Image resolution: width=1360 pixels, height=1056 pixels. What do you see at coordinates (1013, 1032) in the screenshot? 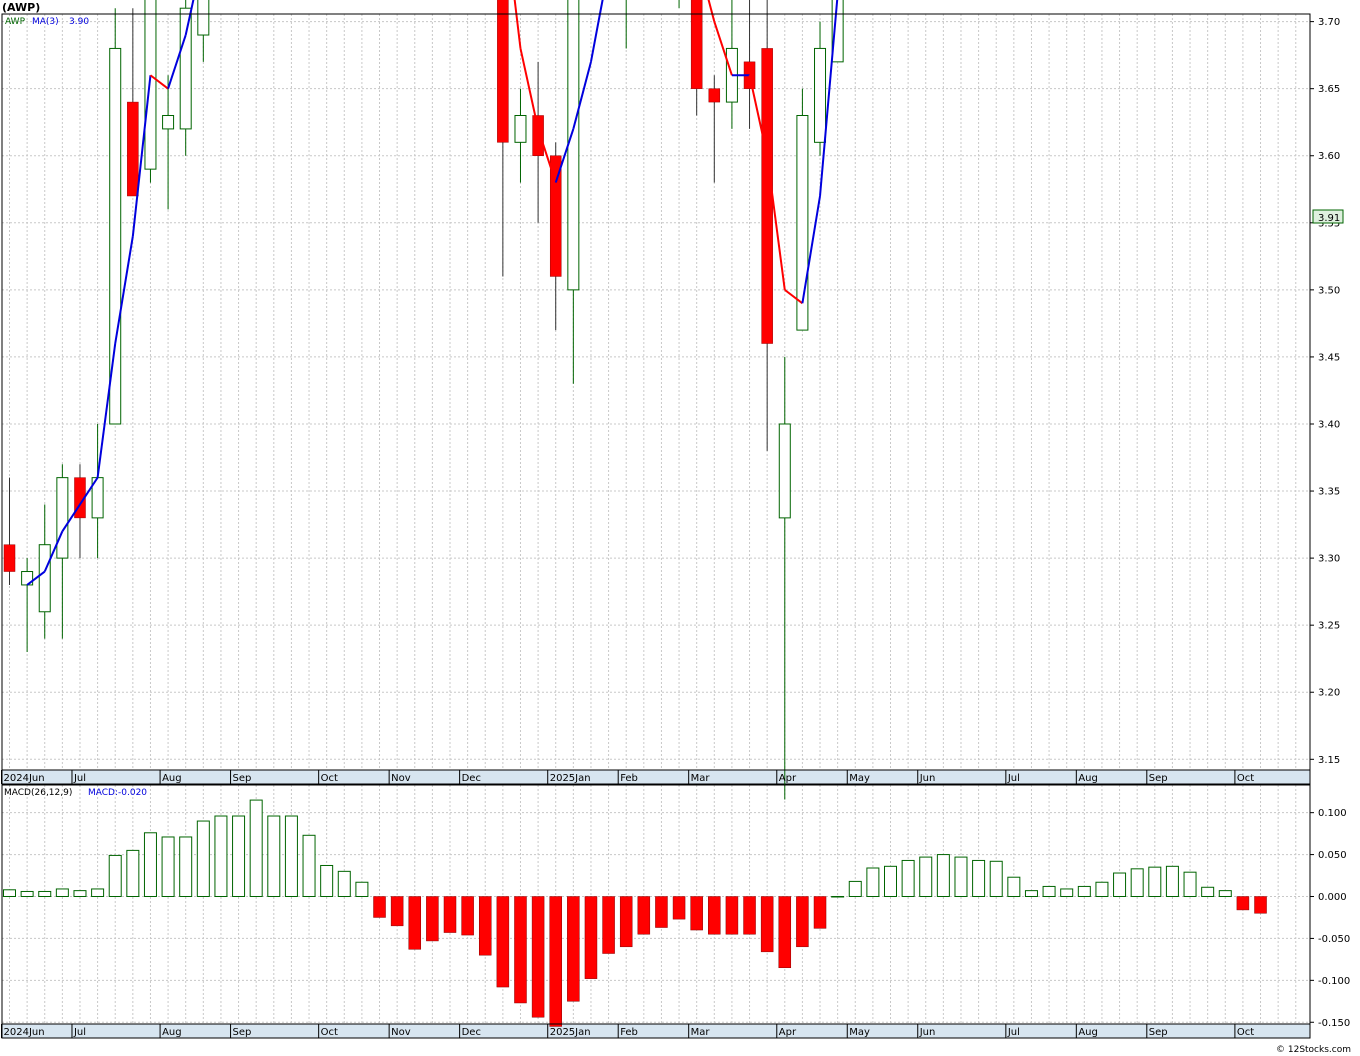
I see `month-label: Jul` at bounding box center [1013, 1032].